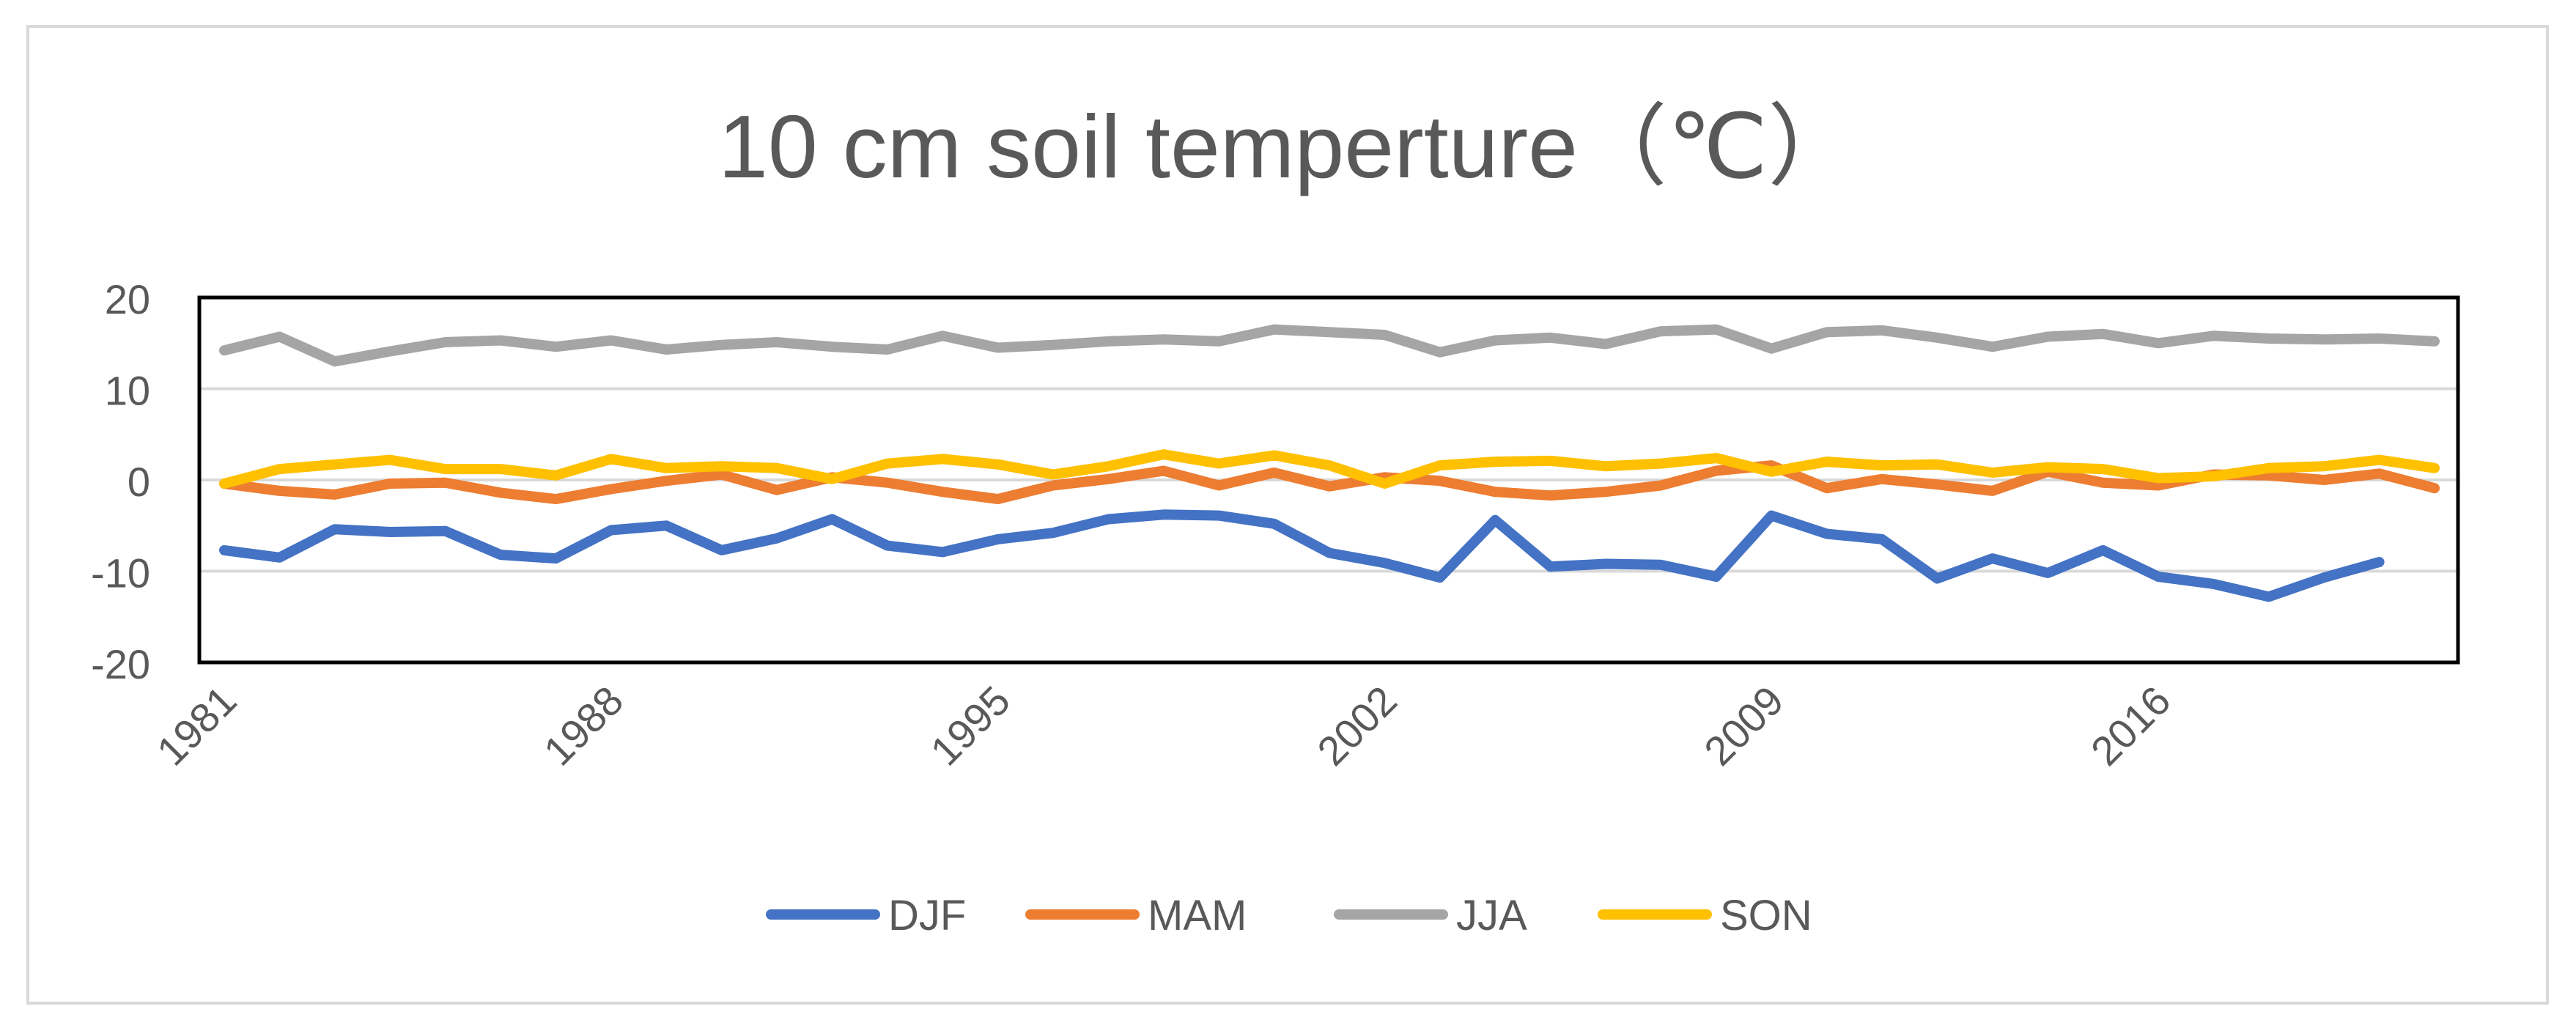 The image size is (2576, 1031). I want to click on series-line-mam, so click(1329, 482).